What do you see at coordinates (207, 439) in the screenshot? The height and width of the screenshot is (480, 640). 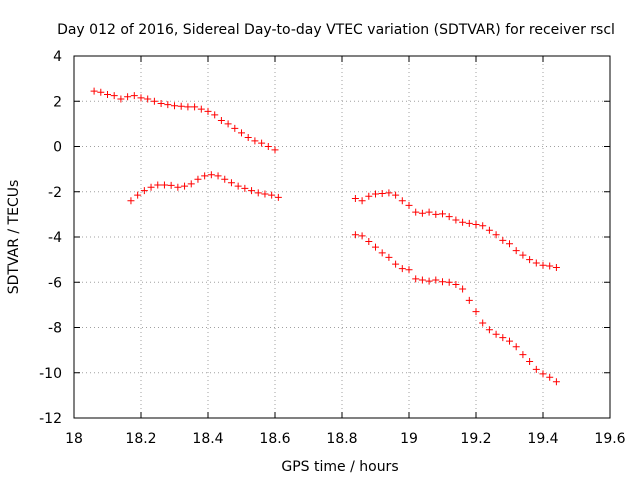 I see `x-tick-label: 18.4` at bounding box center [207, 439].